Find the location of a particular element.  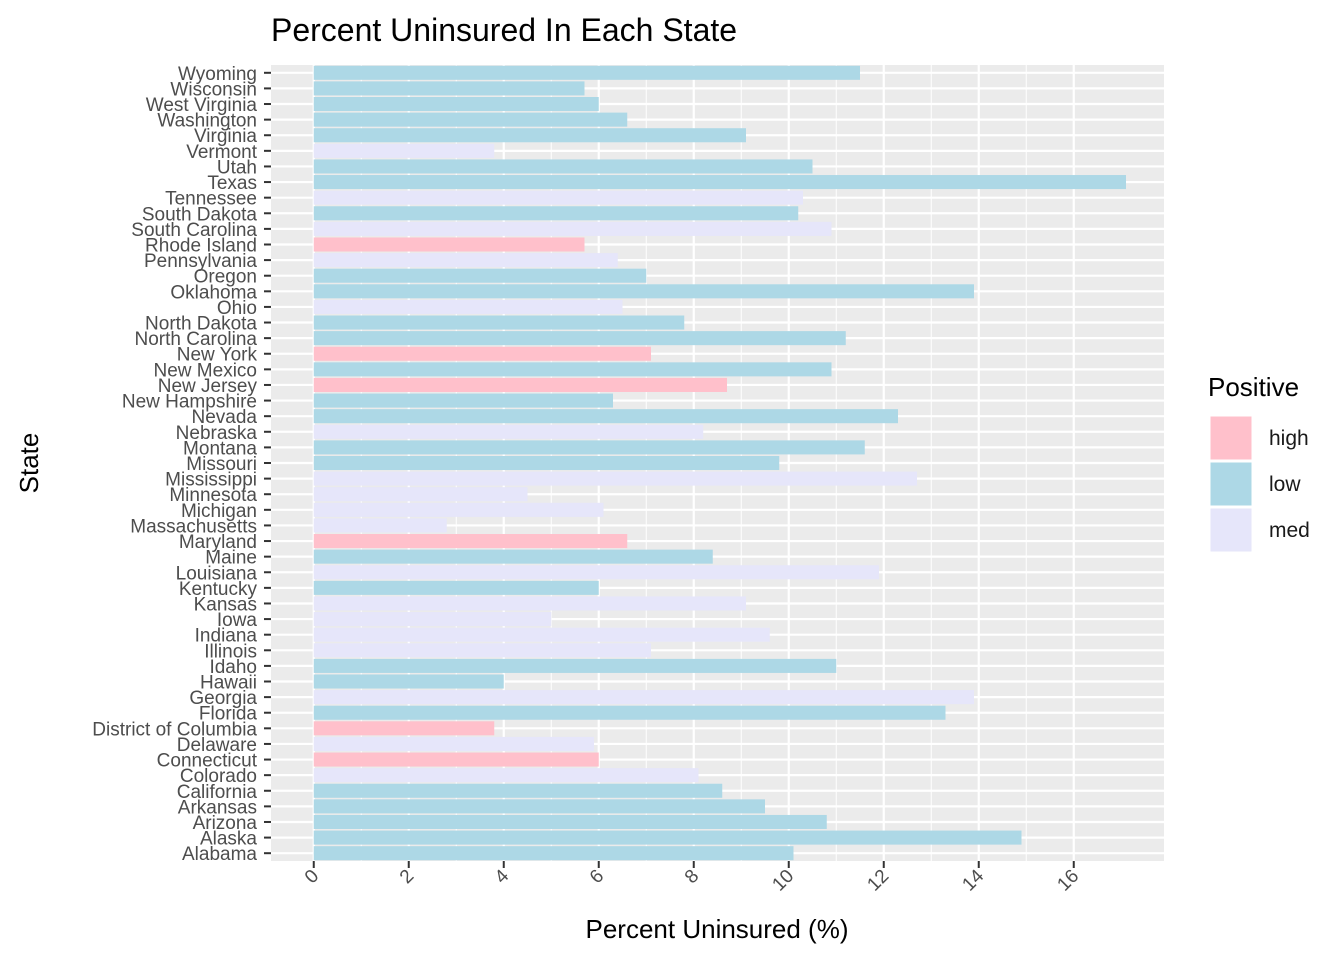

legend-key-high is located at coordinates (1231, 438).